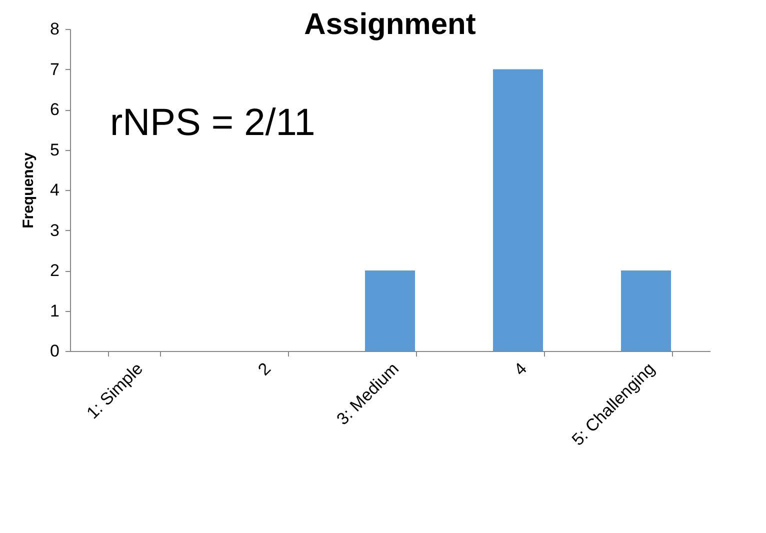 The width and height of the screenshot is (766, 533). What do you see at coordinates (55, 351) in the screenshot?
I see `y-tick-label: 0` at bounding box center [55, 351].